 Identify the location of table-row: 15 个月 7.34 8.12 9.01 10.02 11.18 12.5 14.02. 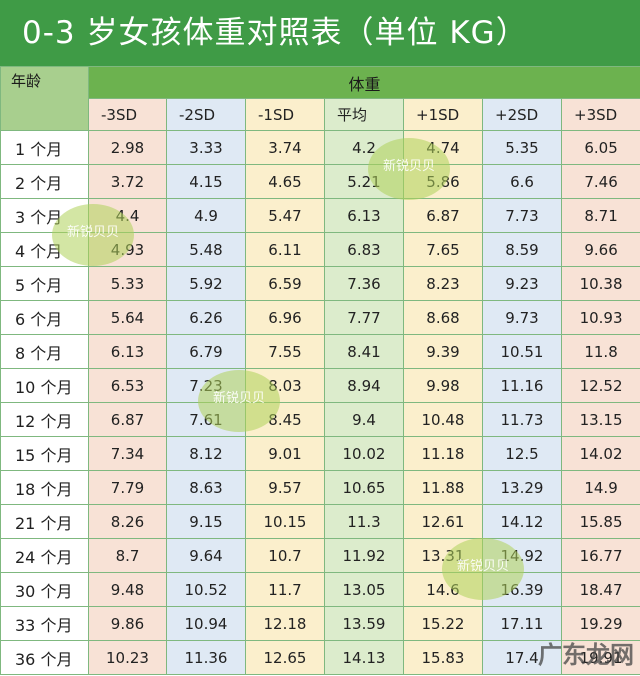
(320, 453).